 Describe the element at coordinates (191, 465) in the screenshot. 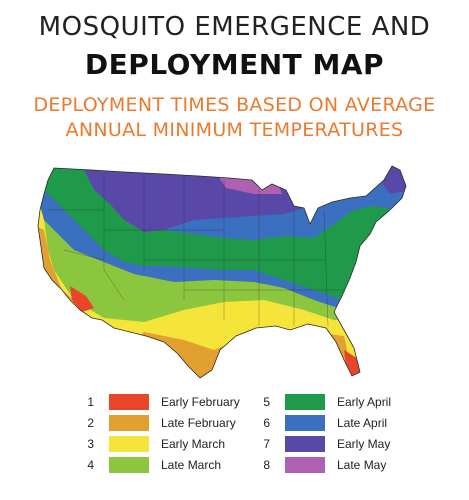

I see `legend-label: Late March` at that location.